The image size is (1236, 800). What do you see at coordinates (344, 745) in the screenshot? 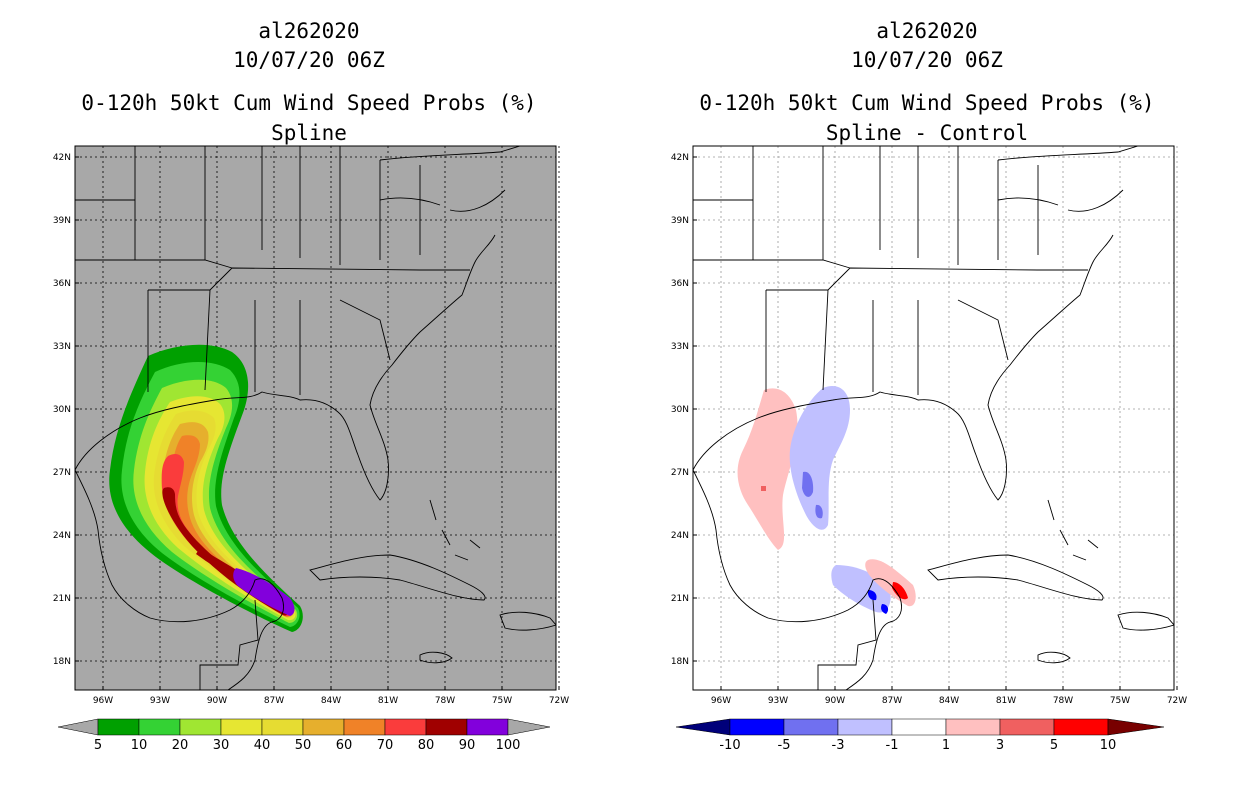
I see `colorbar-label: 60` at bounding box center [344, 745].